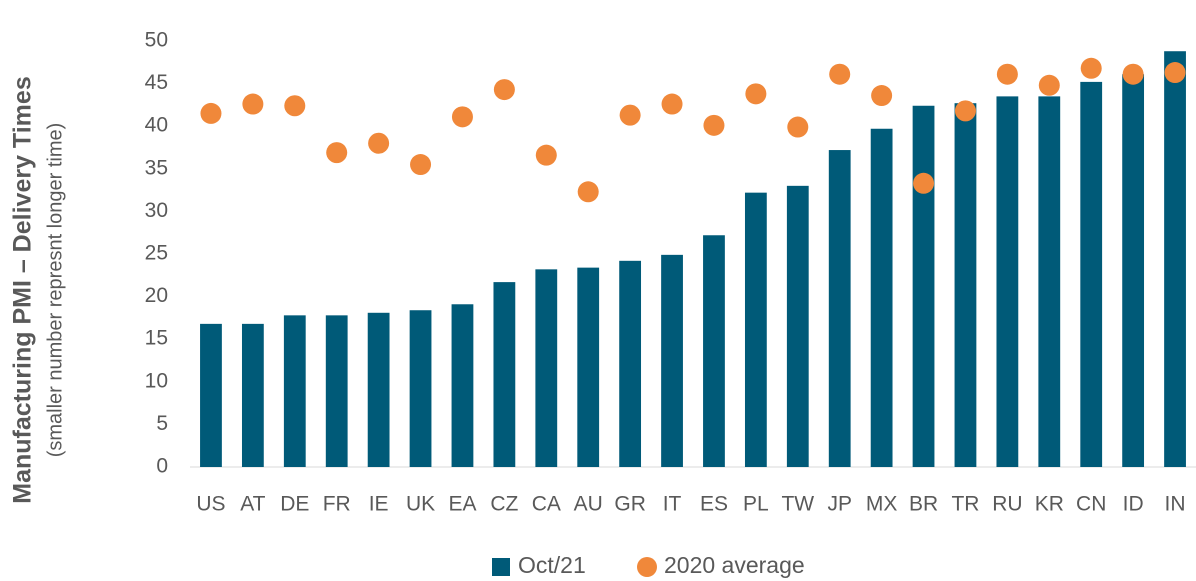 The width and height of the screenshot is (1196, 581). I want to click on legend-label: 2020 average, so click(734, 565).